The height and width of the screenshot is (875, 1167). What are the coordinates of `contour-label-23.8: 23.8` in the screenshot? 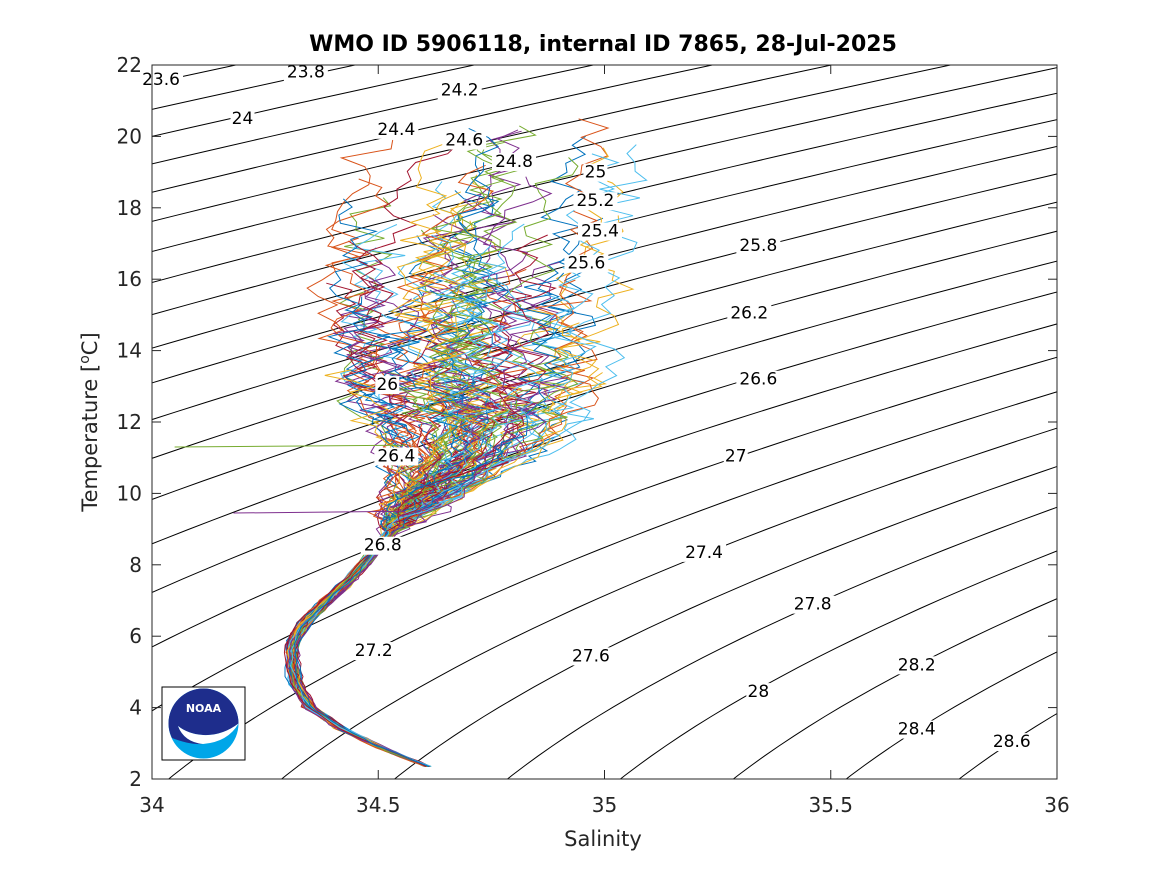 It's located at (306, 73).